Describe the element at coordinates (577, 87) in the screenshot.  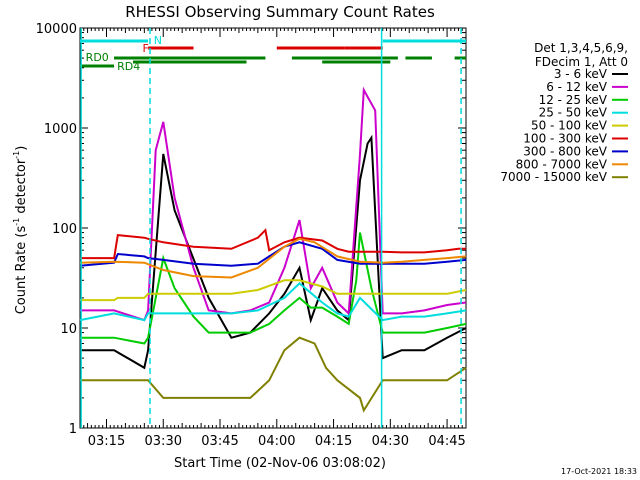
I see `legend-entry-label: 6 - 12 keV` at that location.